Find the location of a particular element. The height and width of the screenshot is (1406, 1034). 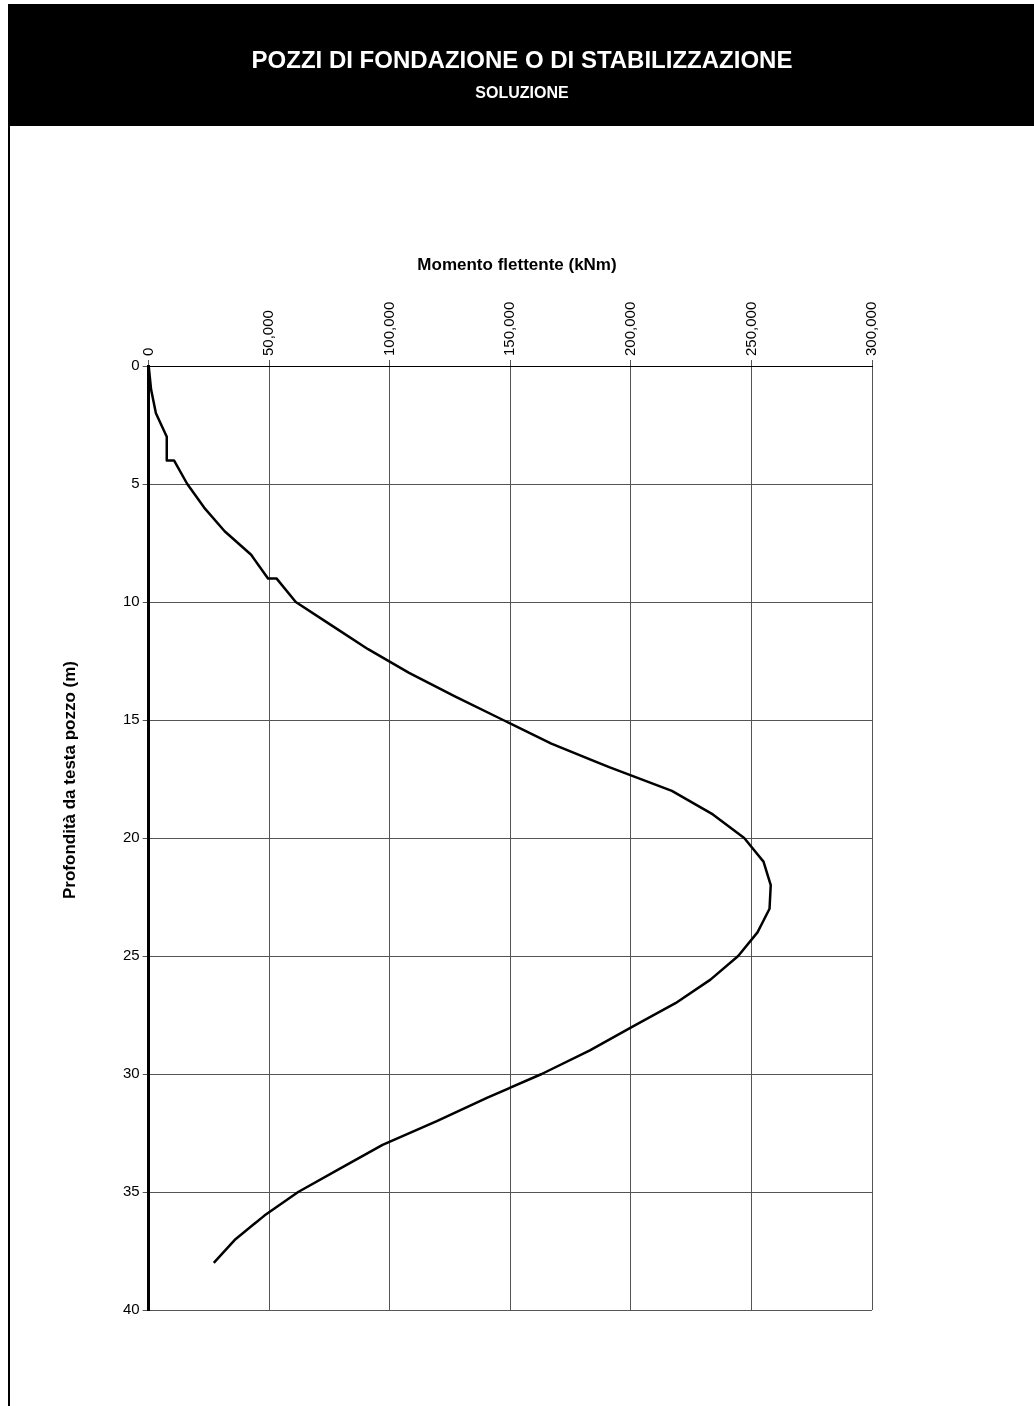

y-tick-label: 5 is located at coordinates (135, 483).